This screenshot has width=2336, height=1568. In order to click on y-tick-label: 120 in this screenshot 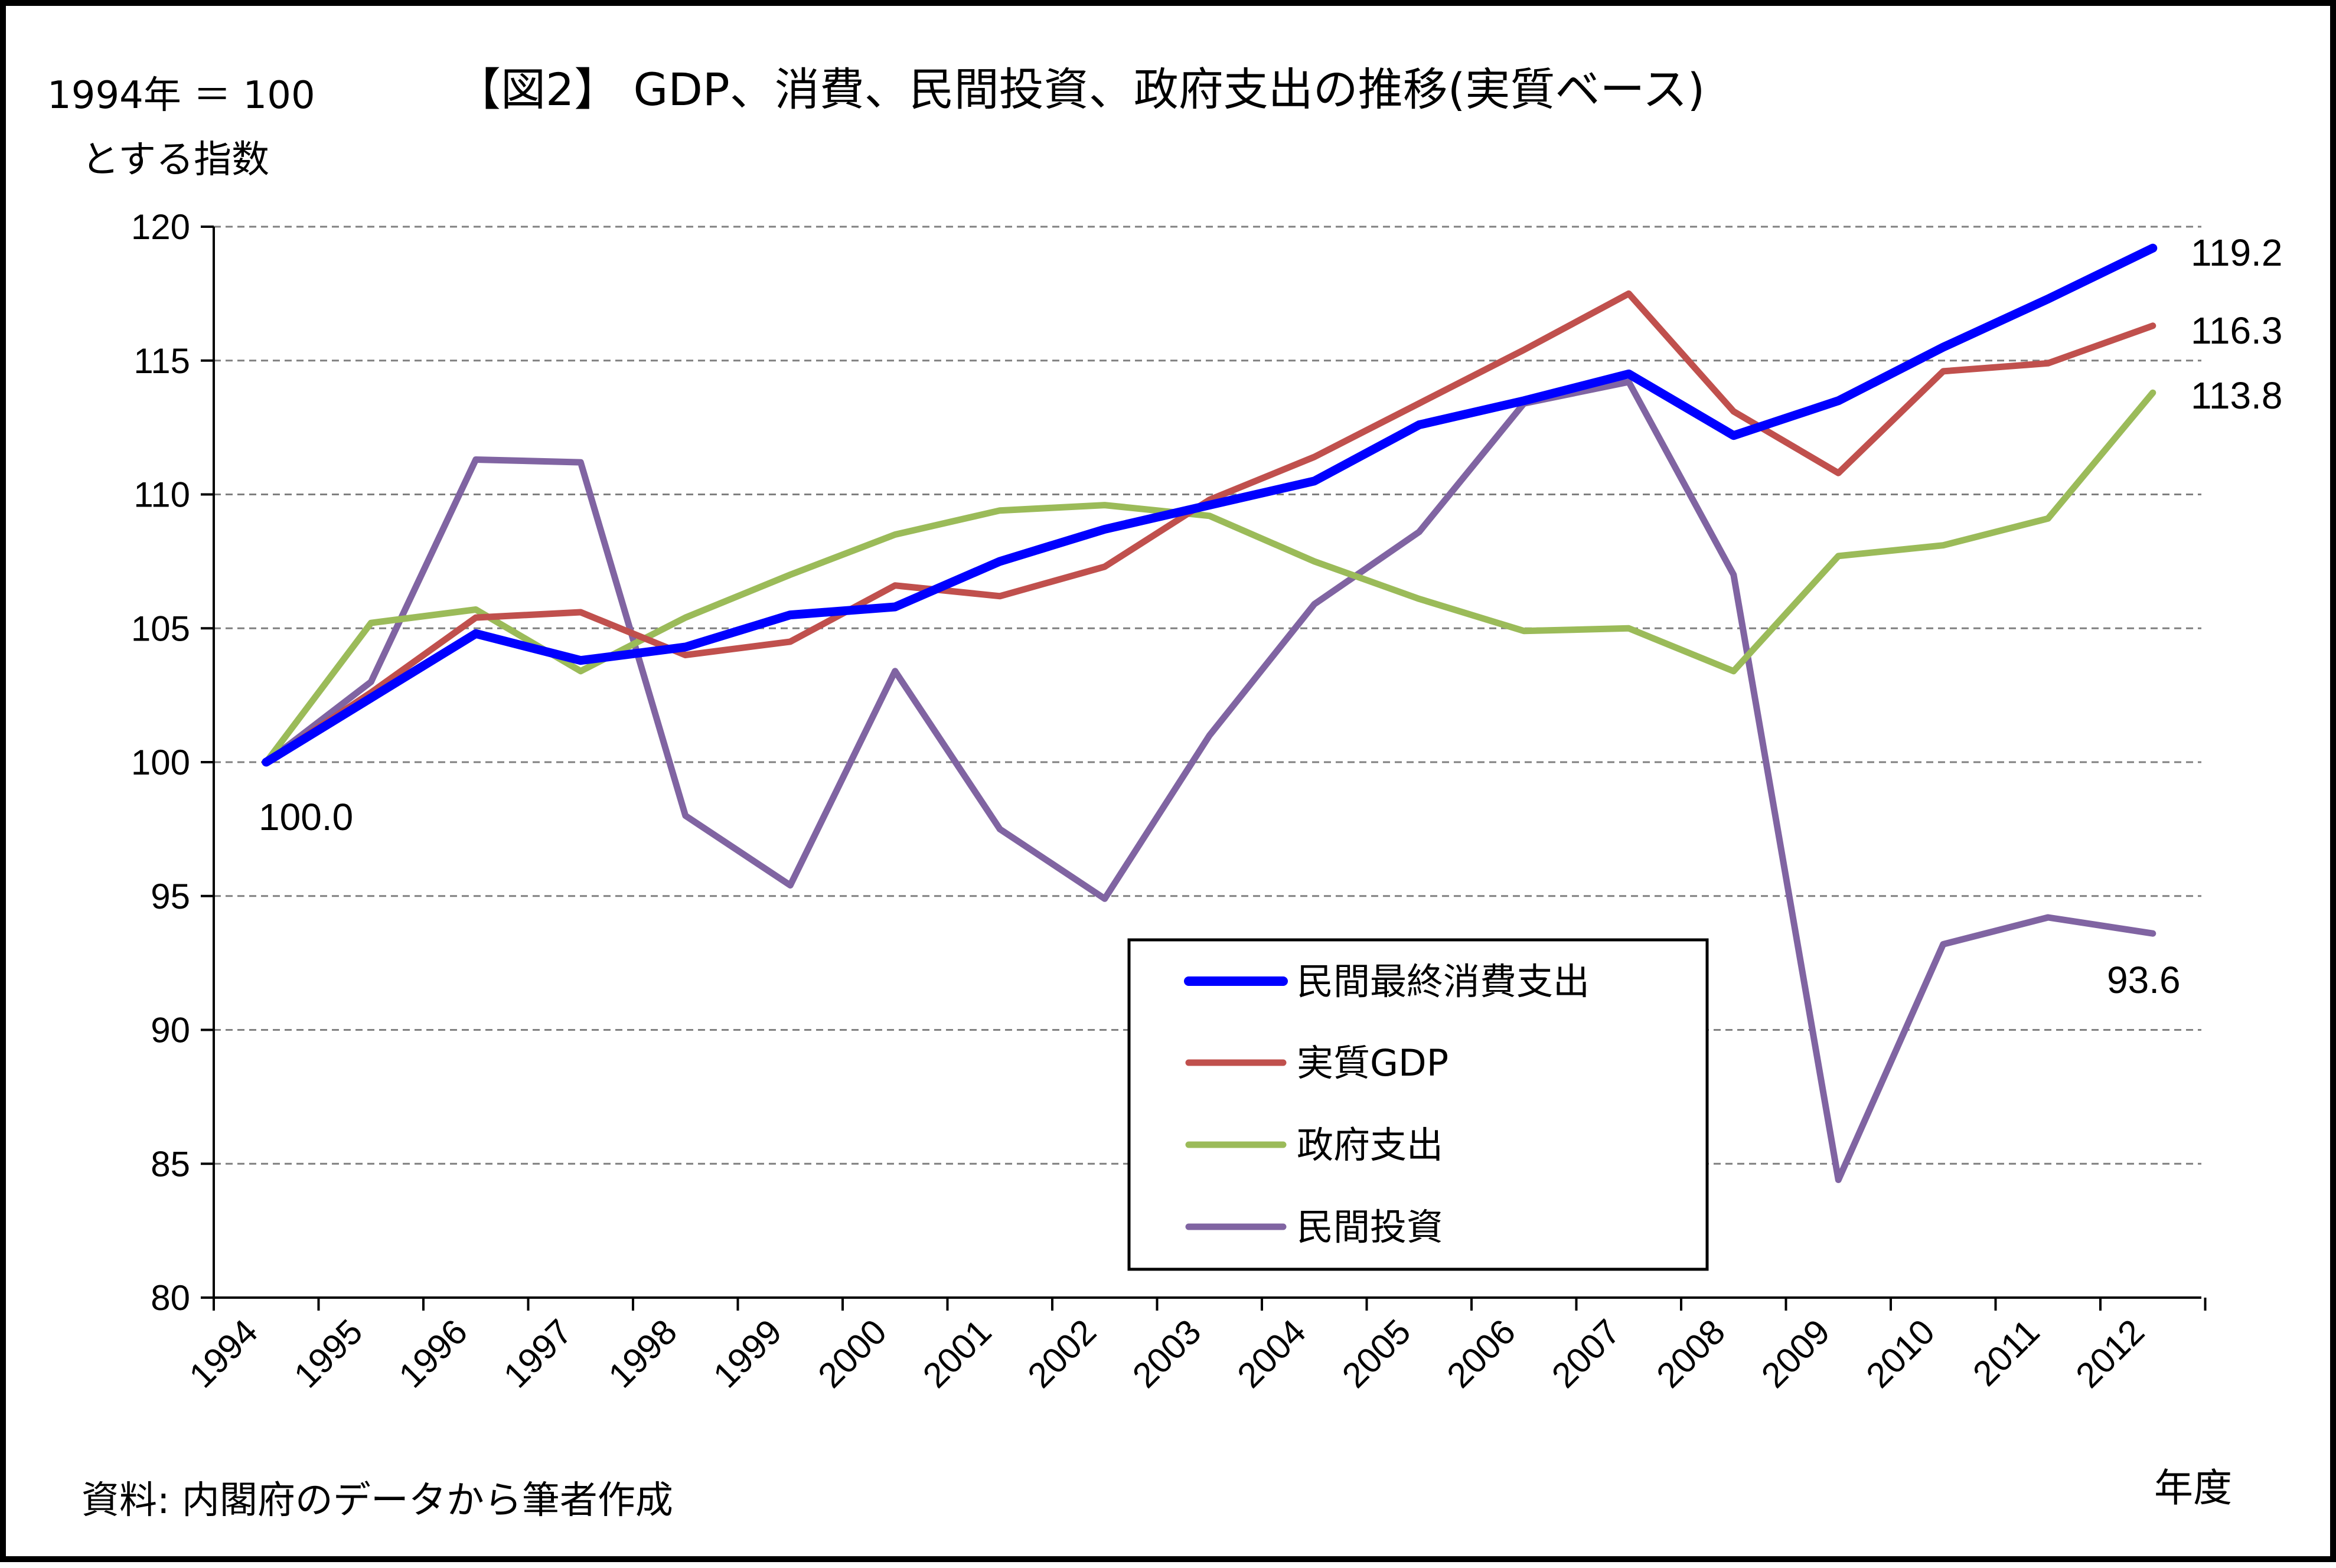, I will do `click(160, 227)`.